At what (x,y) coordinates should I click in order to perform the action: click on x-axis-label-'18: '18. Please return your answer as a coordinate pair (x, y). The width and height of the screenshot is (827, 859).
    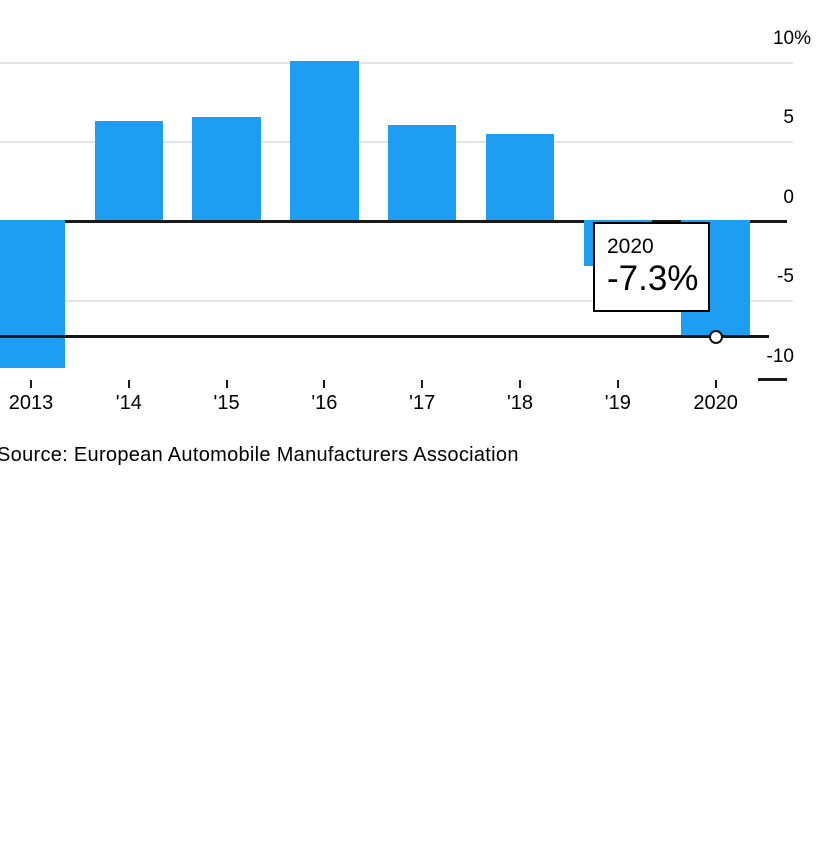
    Looking at the image, I should click on (520, 403).